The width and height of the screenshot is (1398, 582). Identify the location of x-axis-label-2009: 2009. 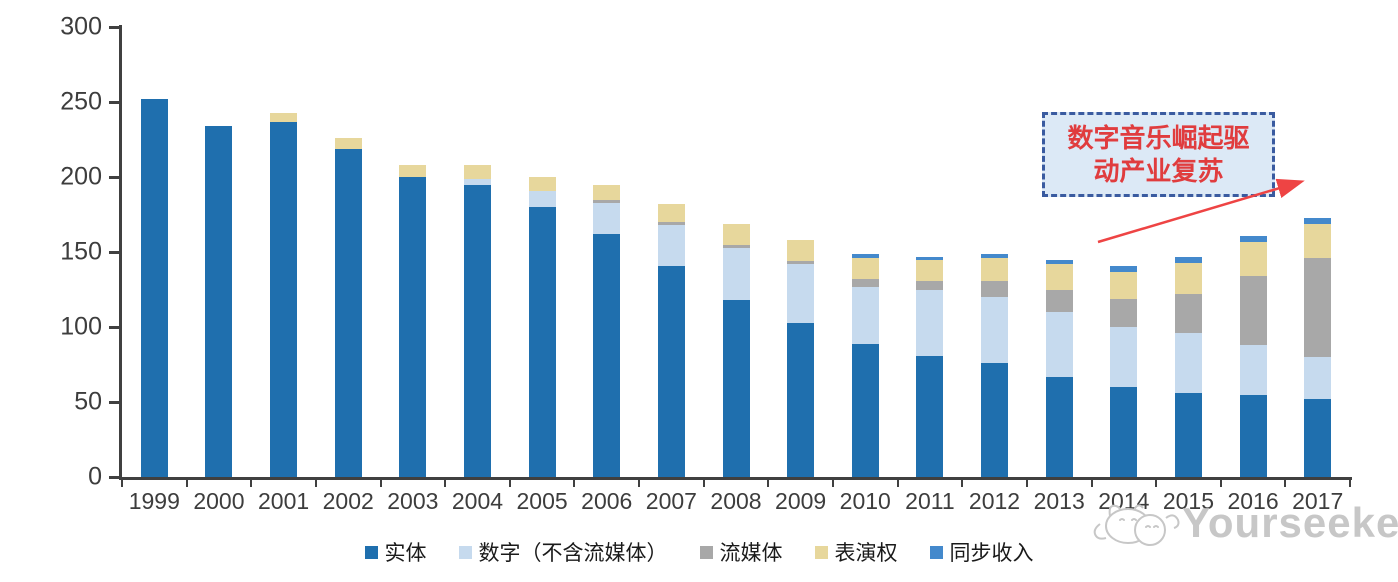
(801, 501).